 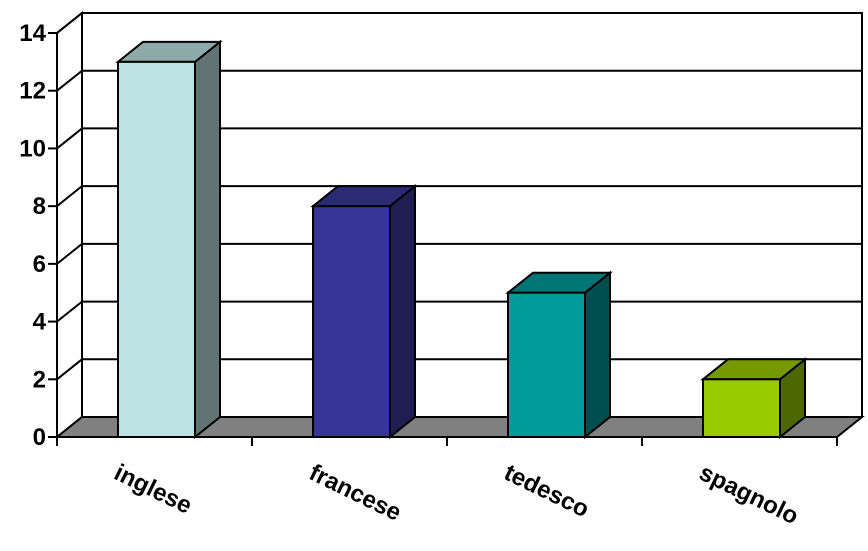 What do you see at coordinates (355, 493) in the screenshot?
I see `x-tick-label: francese` at bounding box center [355, 493].